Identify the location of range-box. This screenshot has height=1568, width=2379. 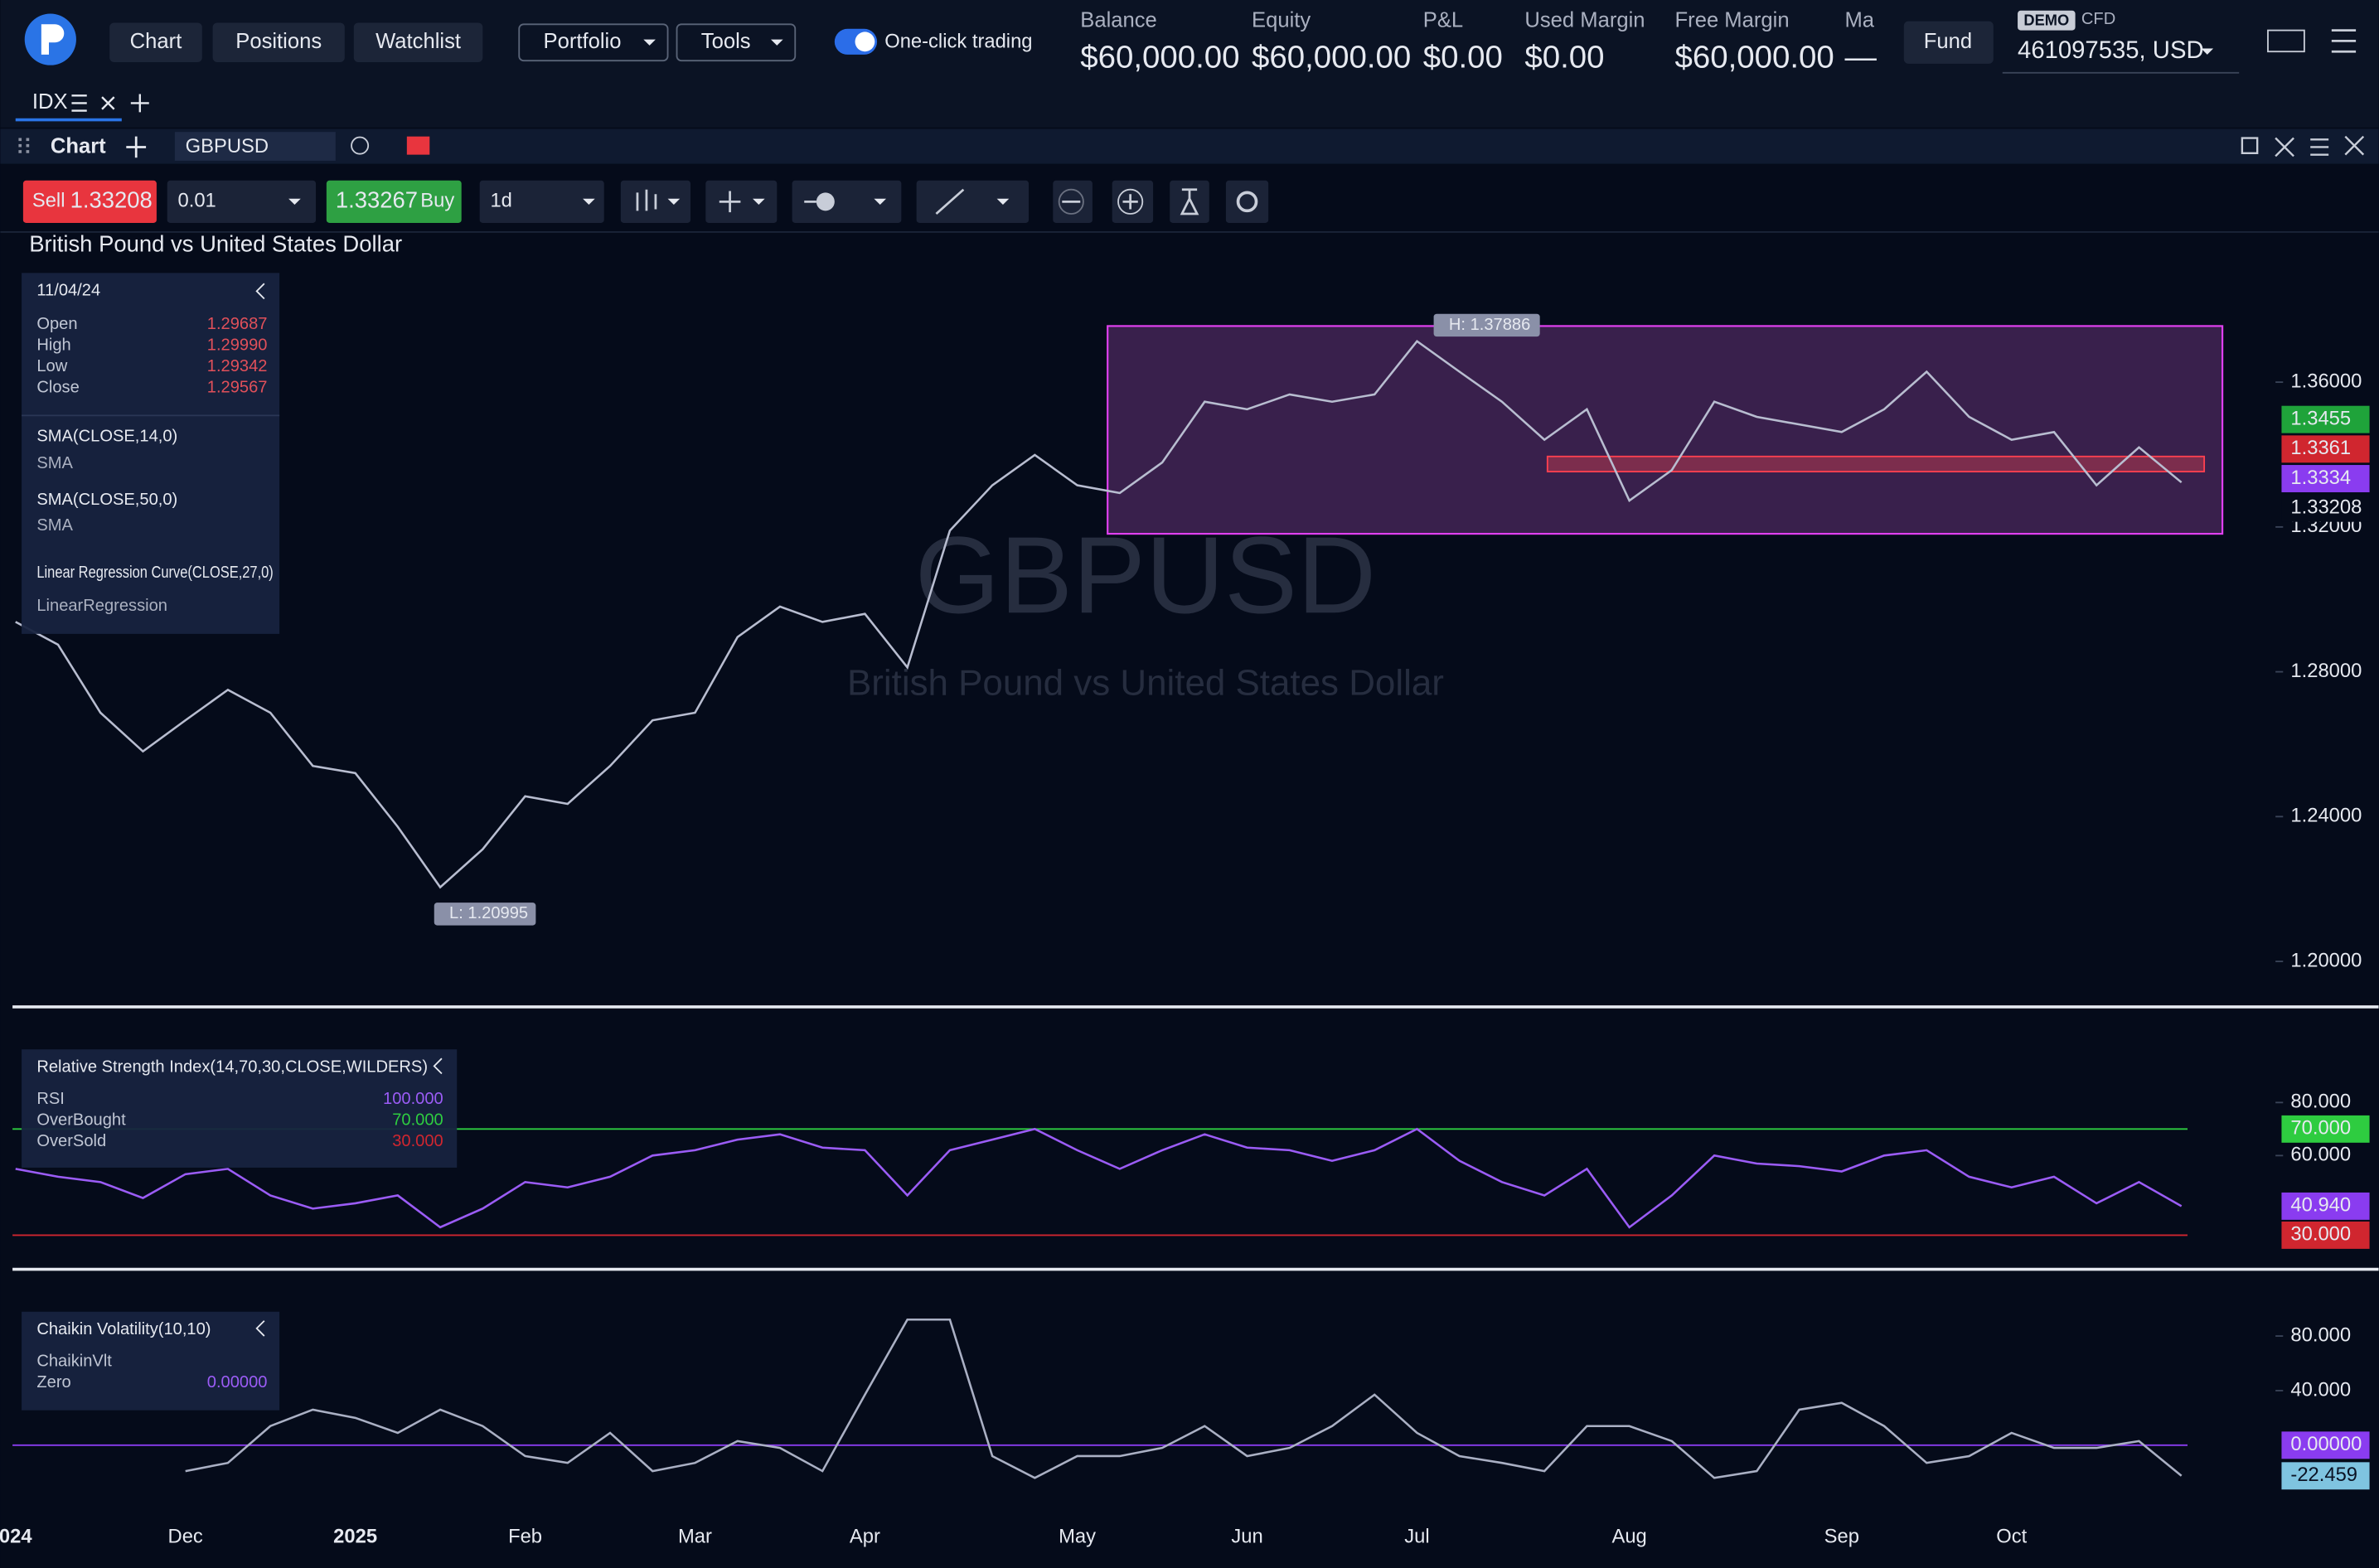
(1665, 430).